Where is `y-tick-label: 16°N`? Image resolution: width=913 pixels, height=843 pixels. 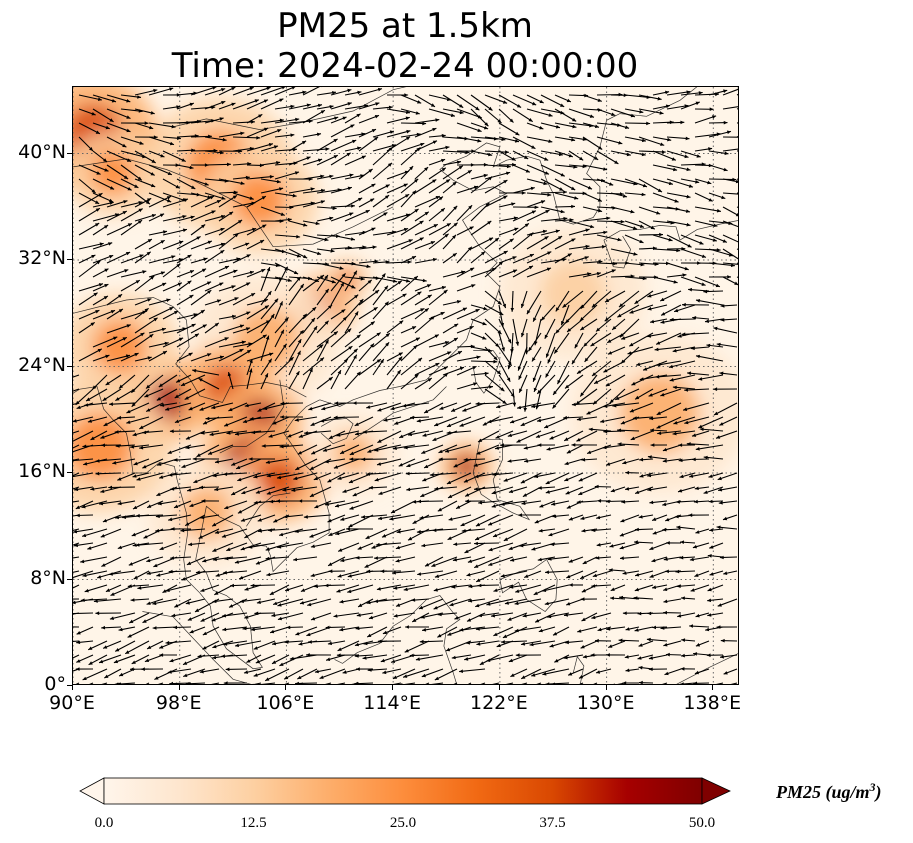 y-tick-label: 16°N is located at coordinates (42, 471).